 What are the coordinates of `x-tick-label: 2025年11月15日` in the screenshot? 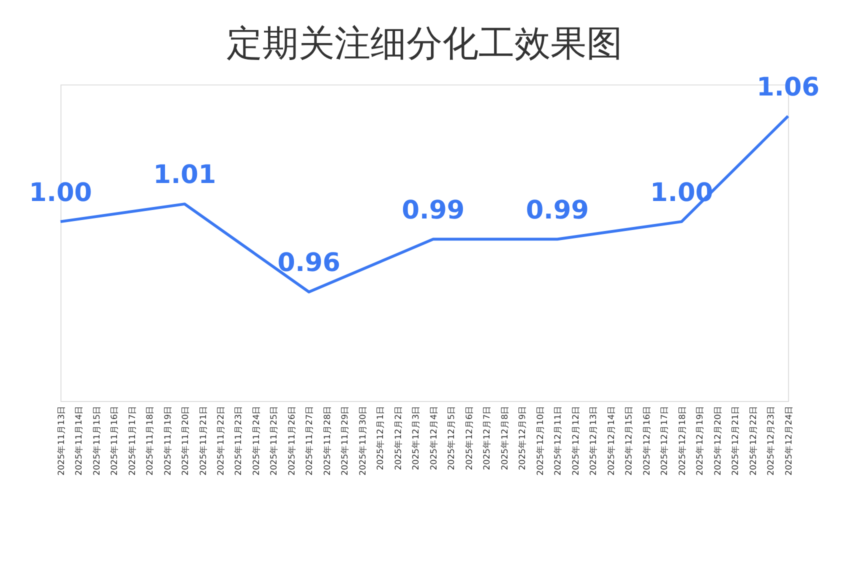 It's located at (96, 440).